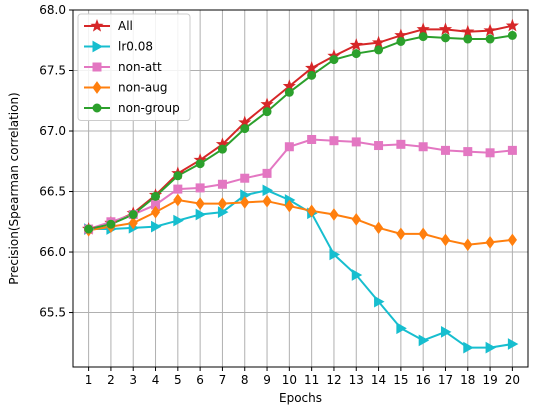 This screenshot has width=550, height=407. What do you see at coordinates (356, 380) in the screenshot?
I see `x-tick-label: 13` at bounding box center [356, 380].